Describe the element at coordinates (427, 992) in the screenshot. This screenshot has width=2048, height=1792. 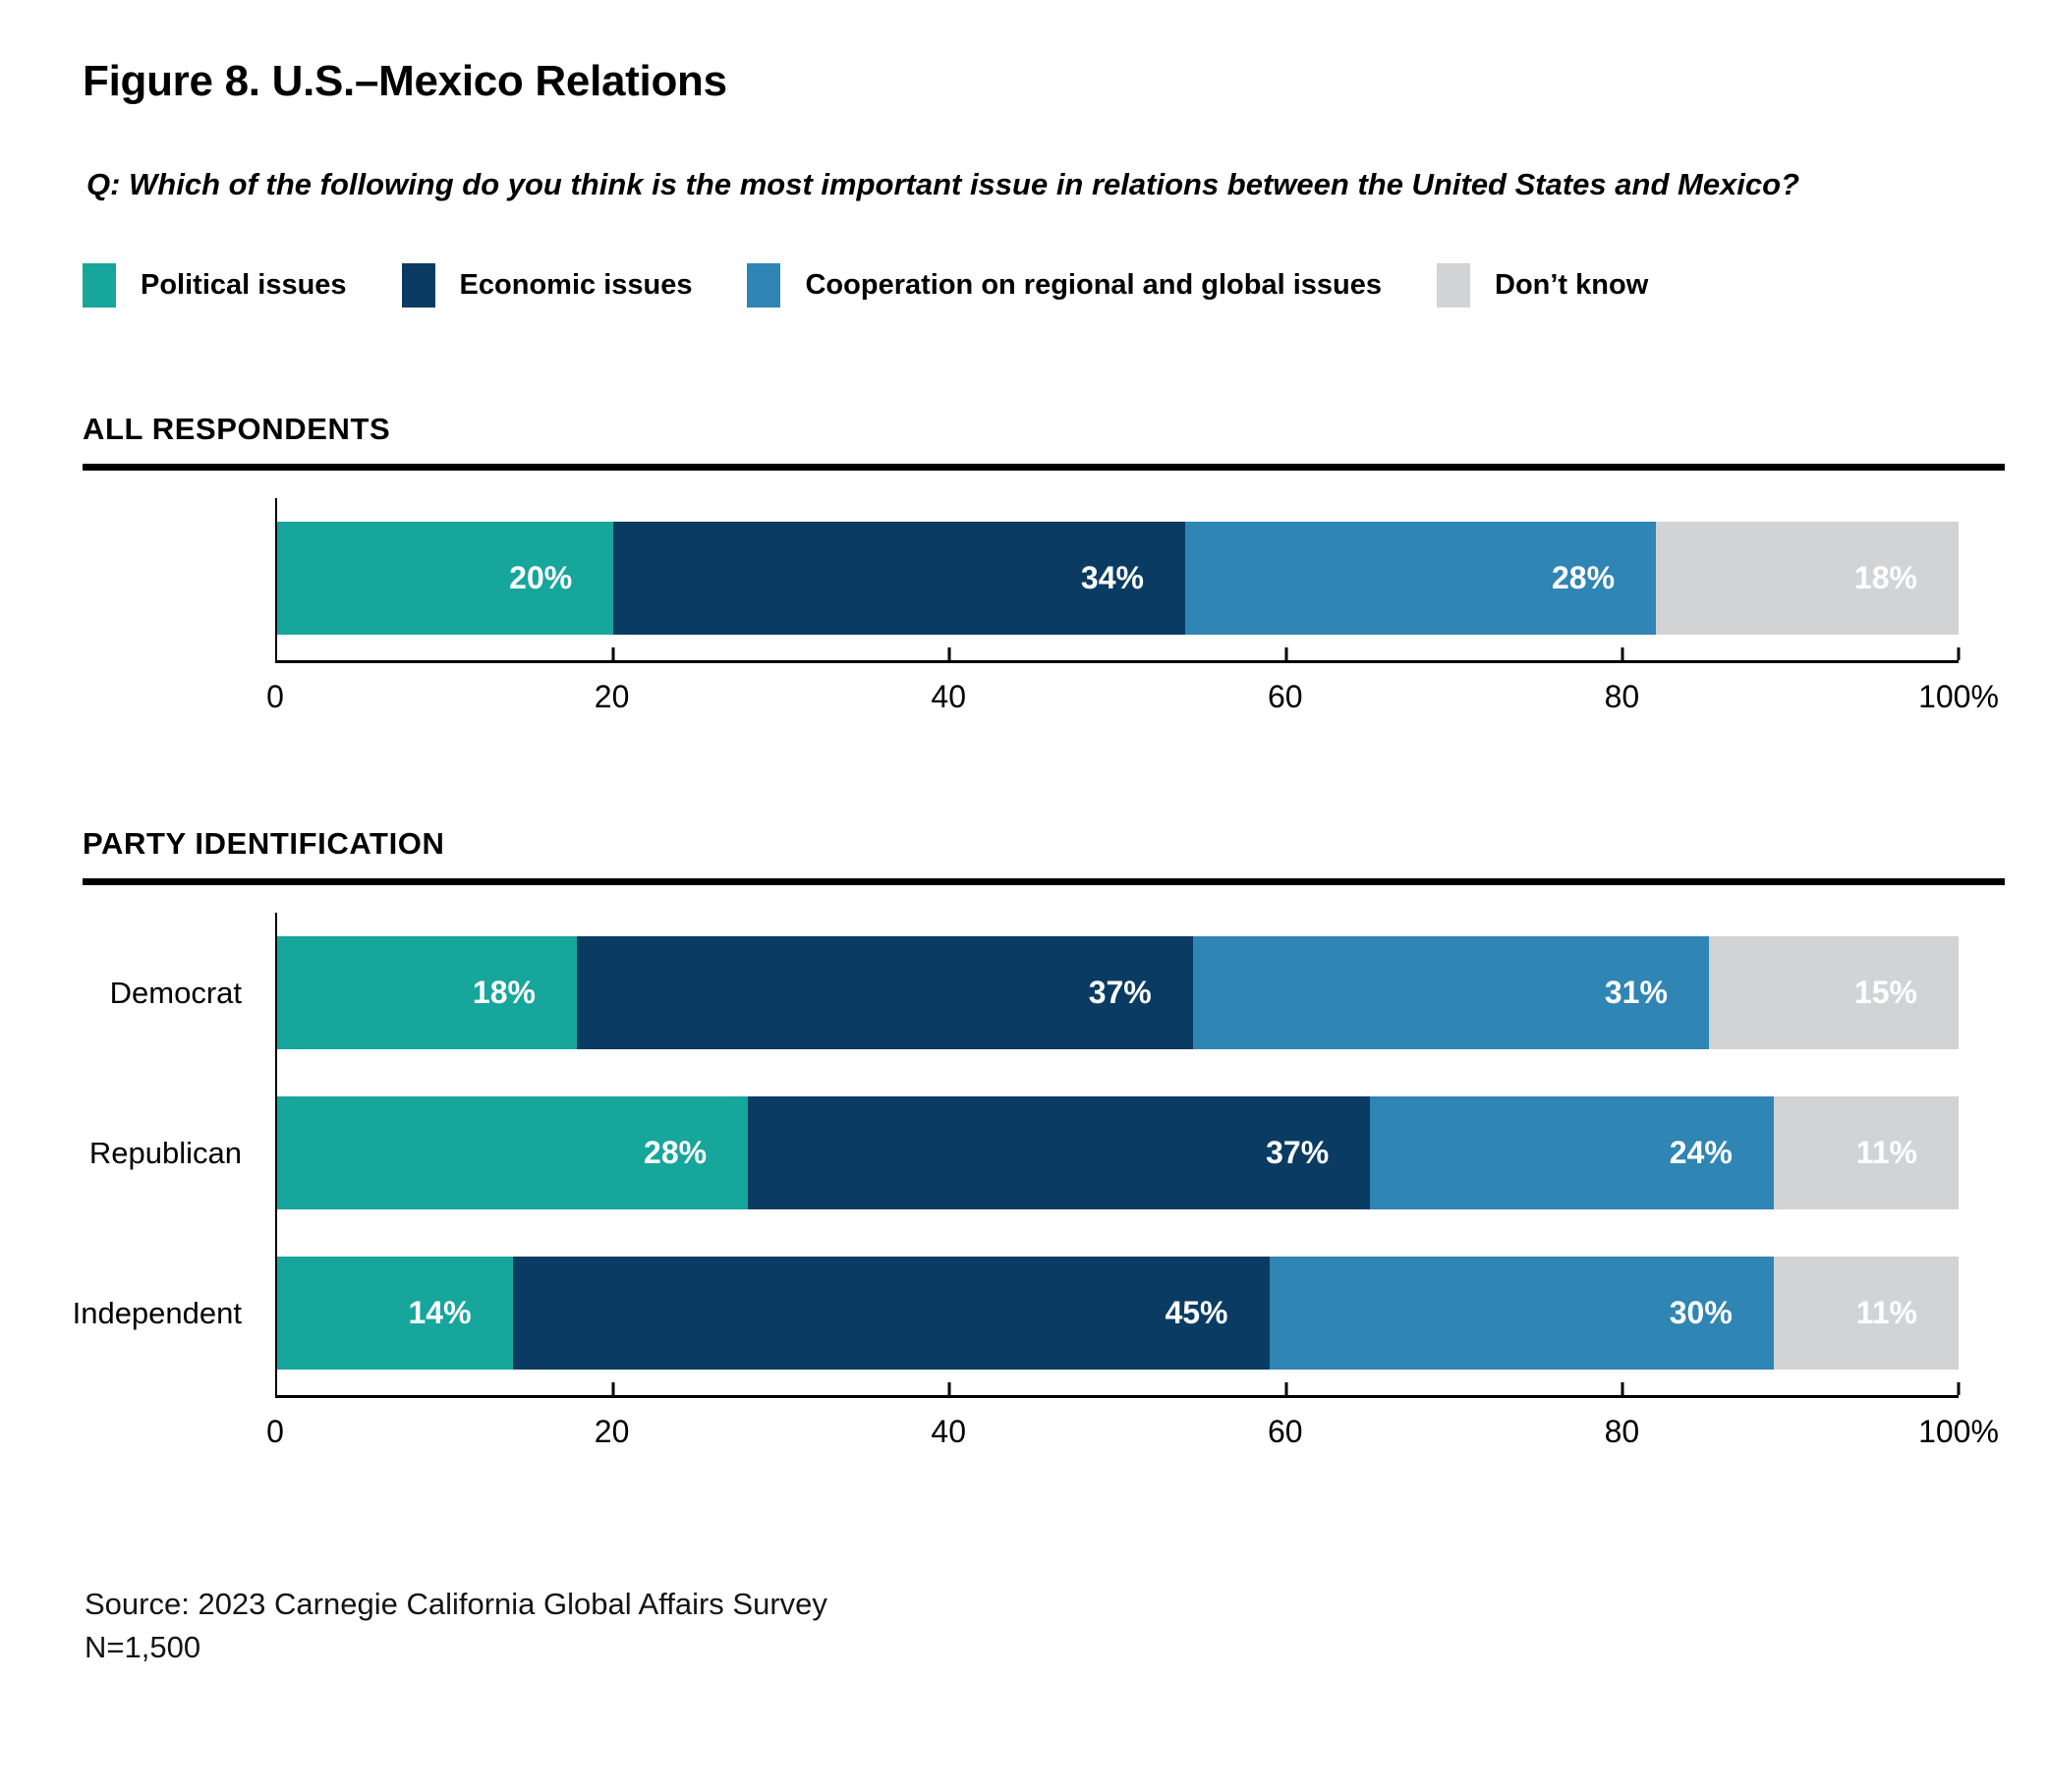
I see `bar-segment-political-issues: 18%` at that location.